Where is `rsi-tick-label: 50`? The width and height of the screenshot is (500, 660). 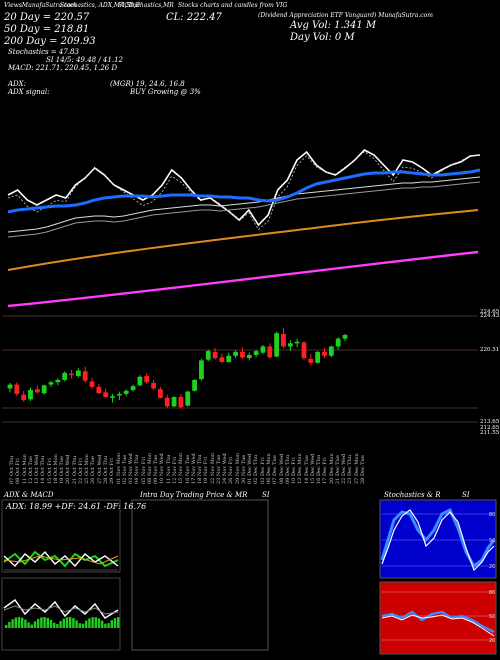 rsi-tick-label: 50 is located at coordinates (492, 617).